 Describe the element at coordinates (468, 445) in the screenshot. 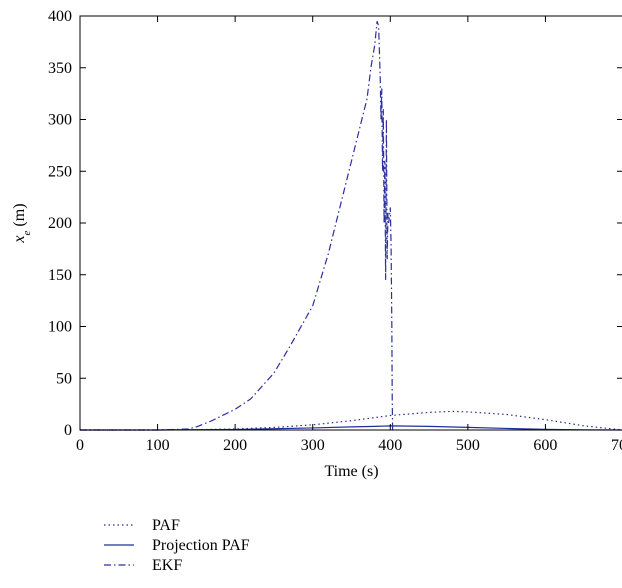

I see `x-tick-label: 500` at that location.